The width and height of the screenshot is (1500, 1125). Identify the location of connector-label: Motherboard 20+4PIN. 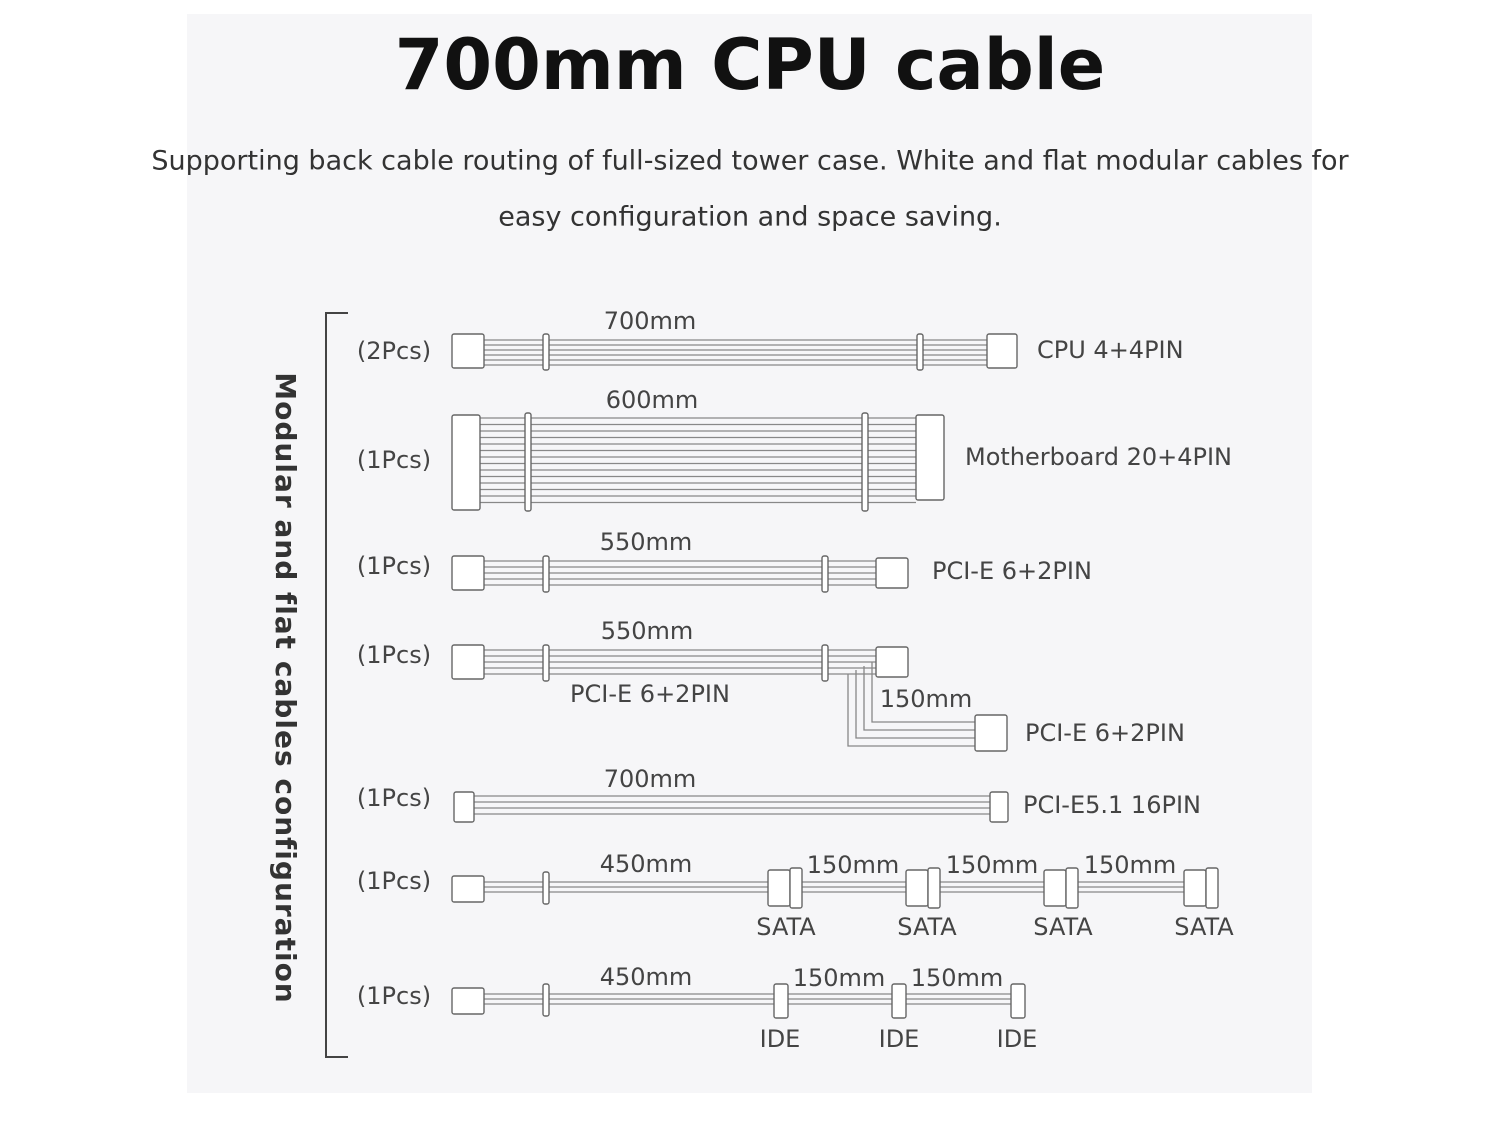
(1098, 457).